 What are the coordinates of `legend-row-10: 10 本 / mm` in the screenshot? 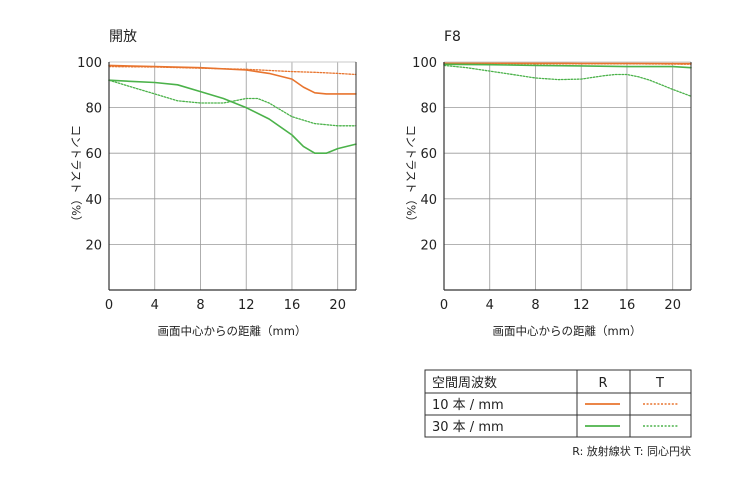 It's located at (468, 405).